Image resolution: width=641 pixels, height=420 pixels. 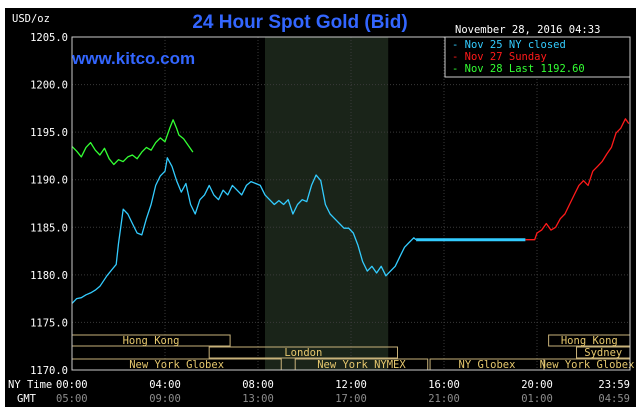 I want to click on legend-box, so click(x=537, y=57).